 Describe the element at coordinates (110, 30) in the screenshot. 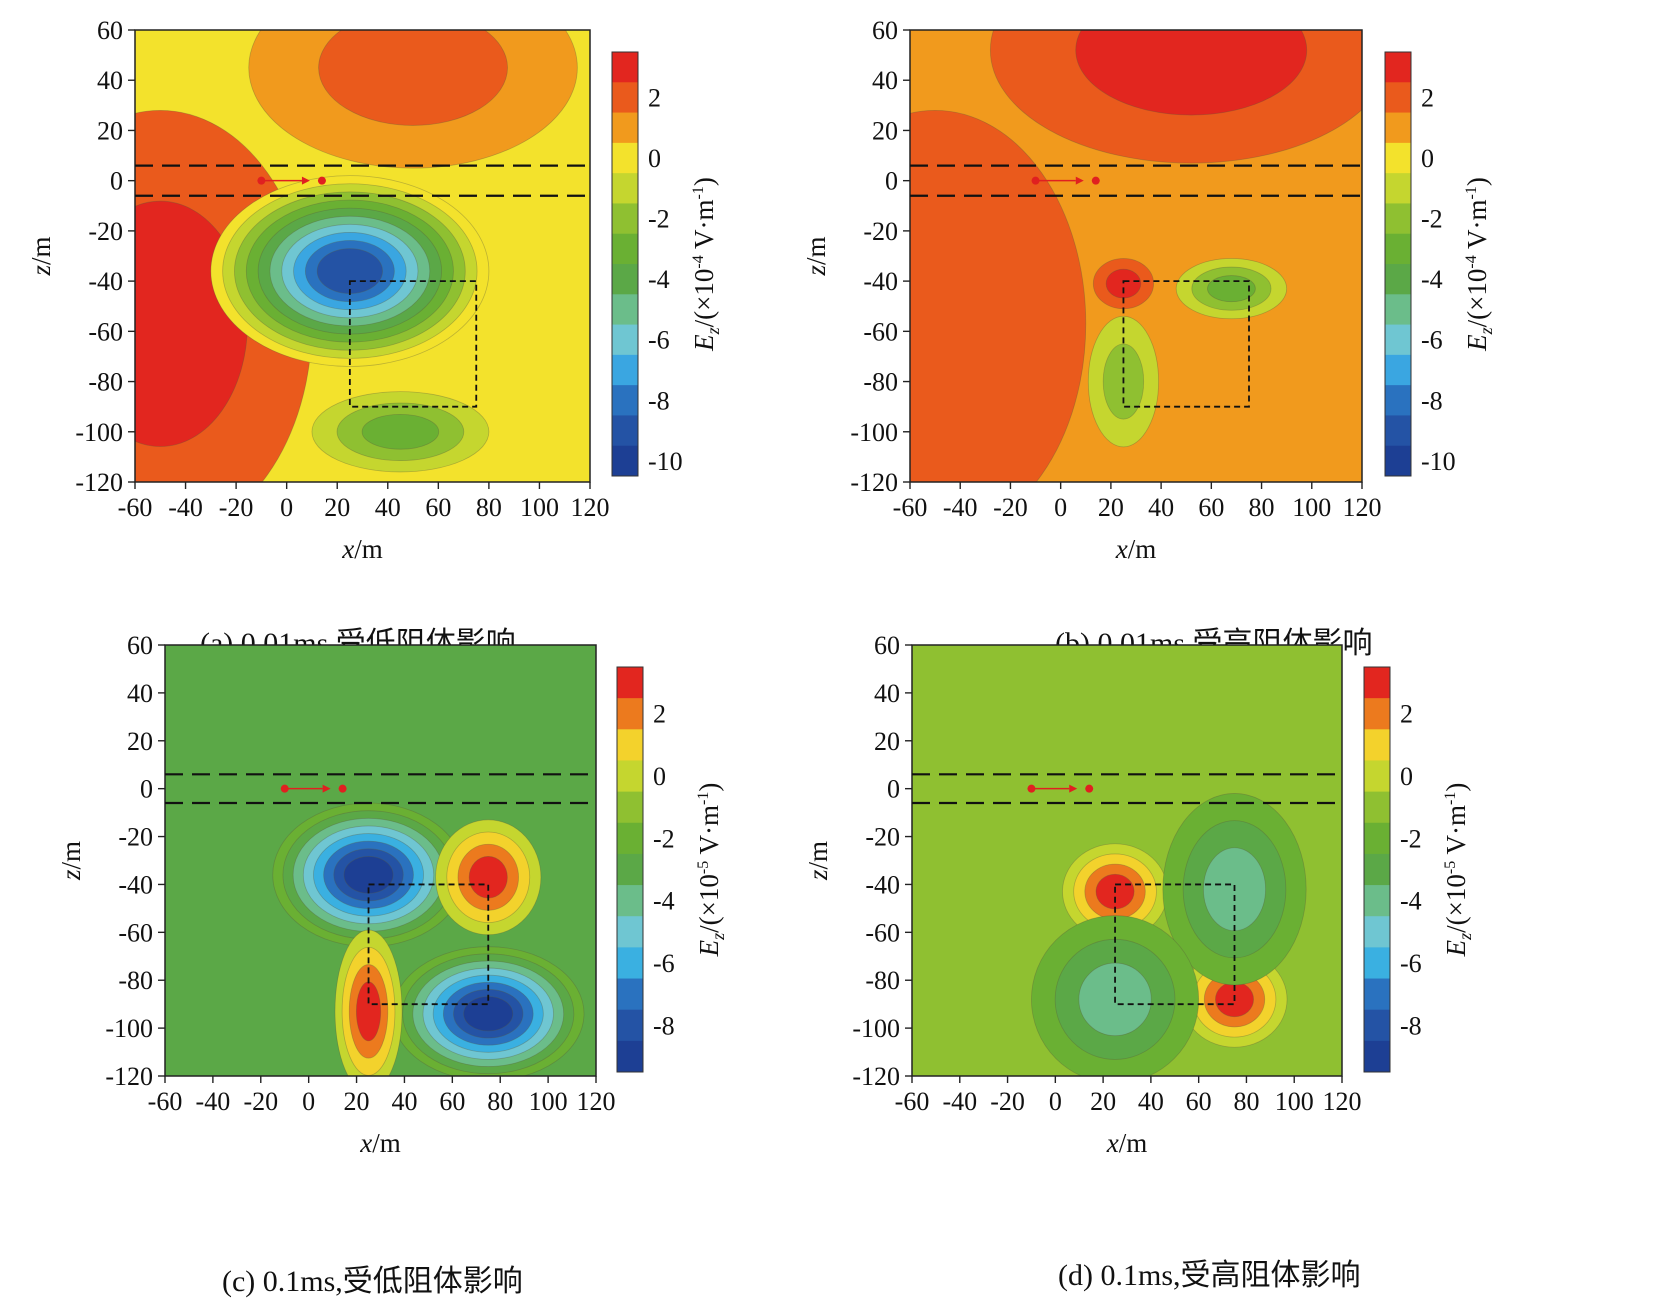

I see `y-tick-label: 60` at that location.